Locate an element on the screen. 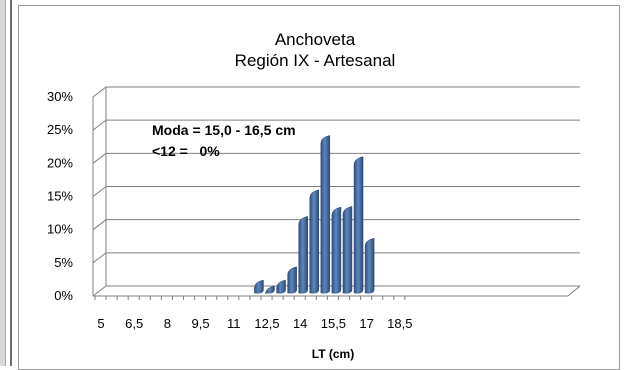 The height and width of the screenshot is (370, 626). y-tick-label: 20% is located at coordinates (60, 162).